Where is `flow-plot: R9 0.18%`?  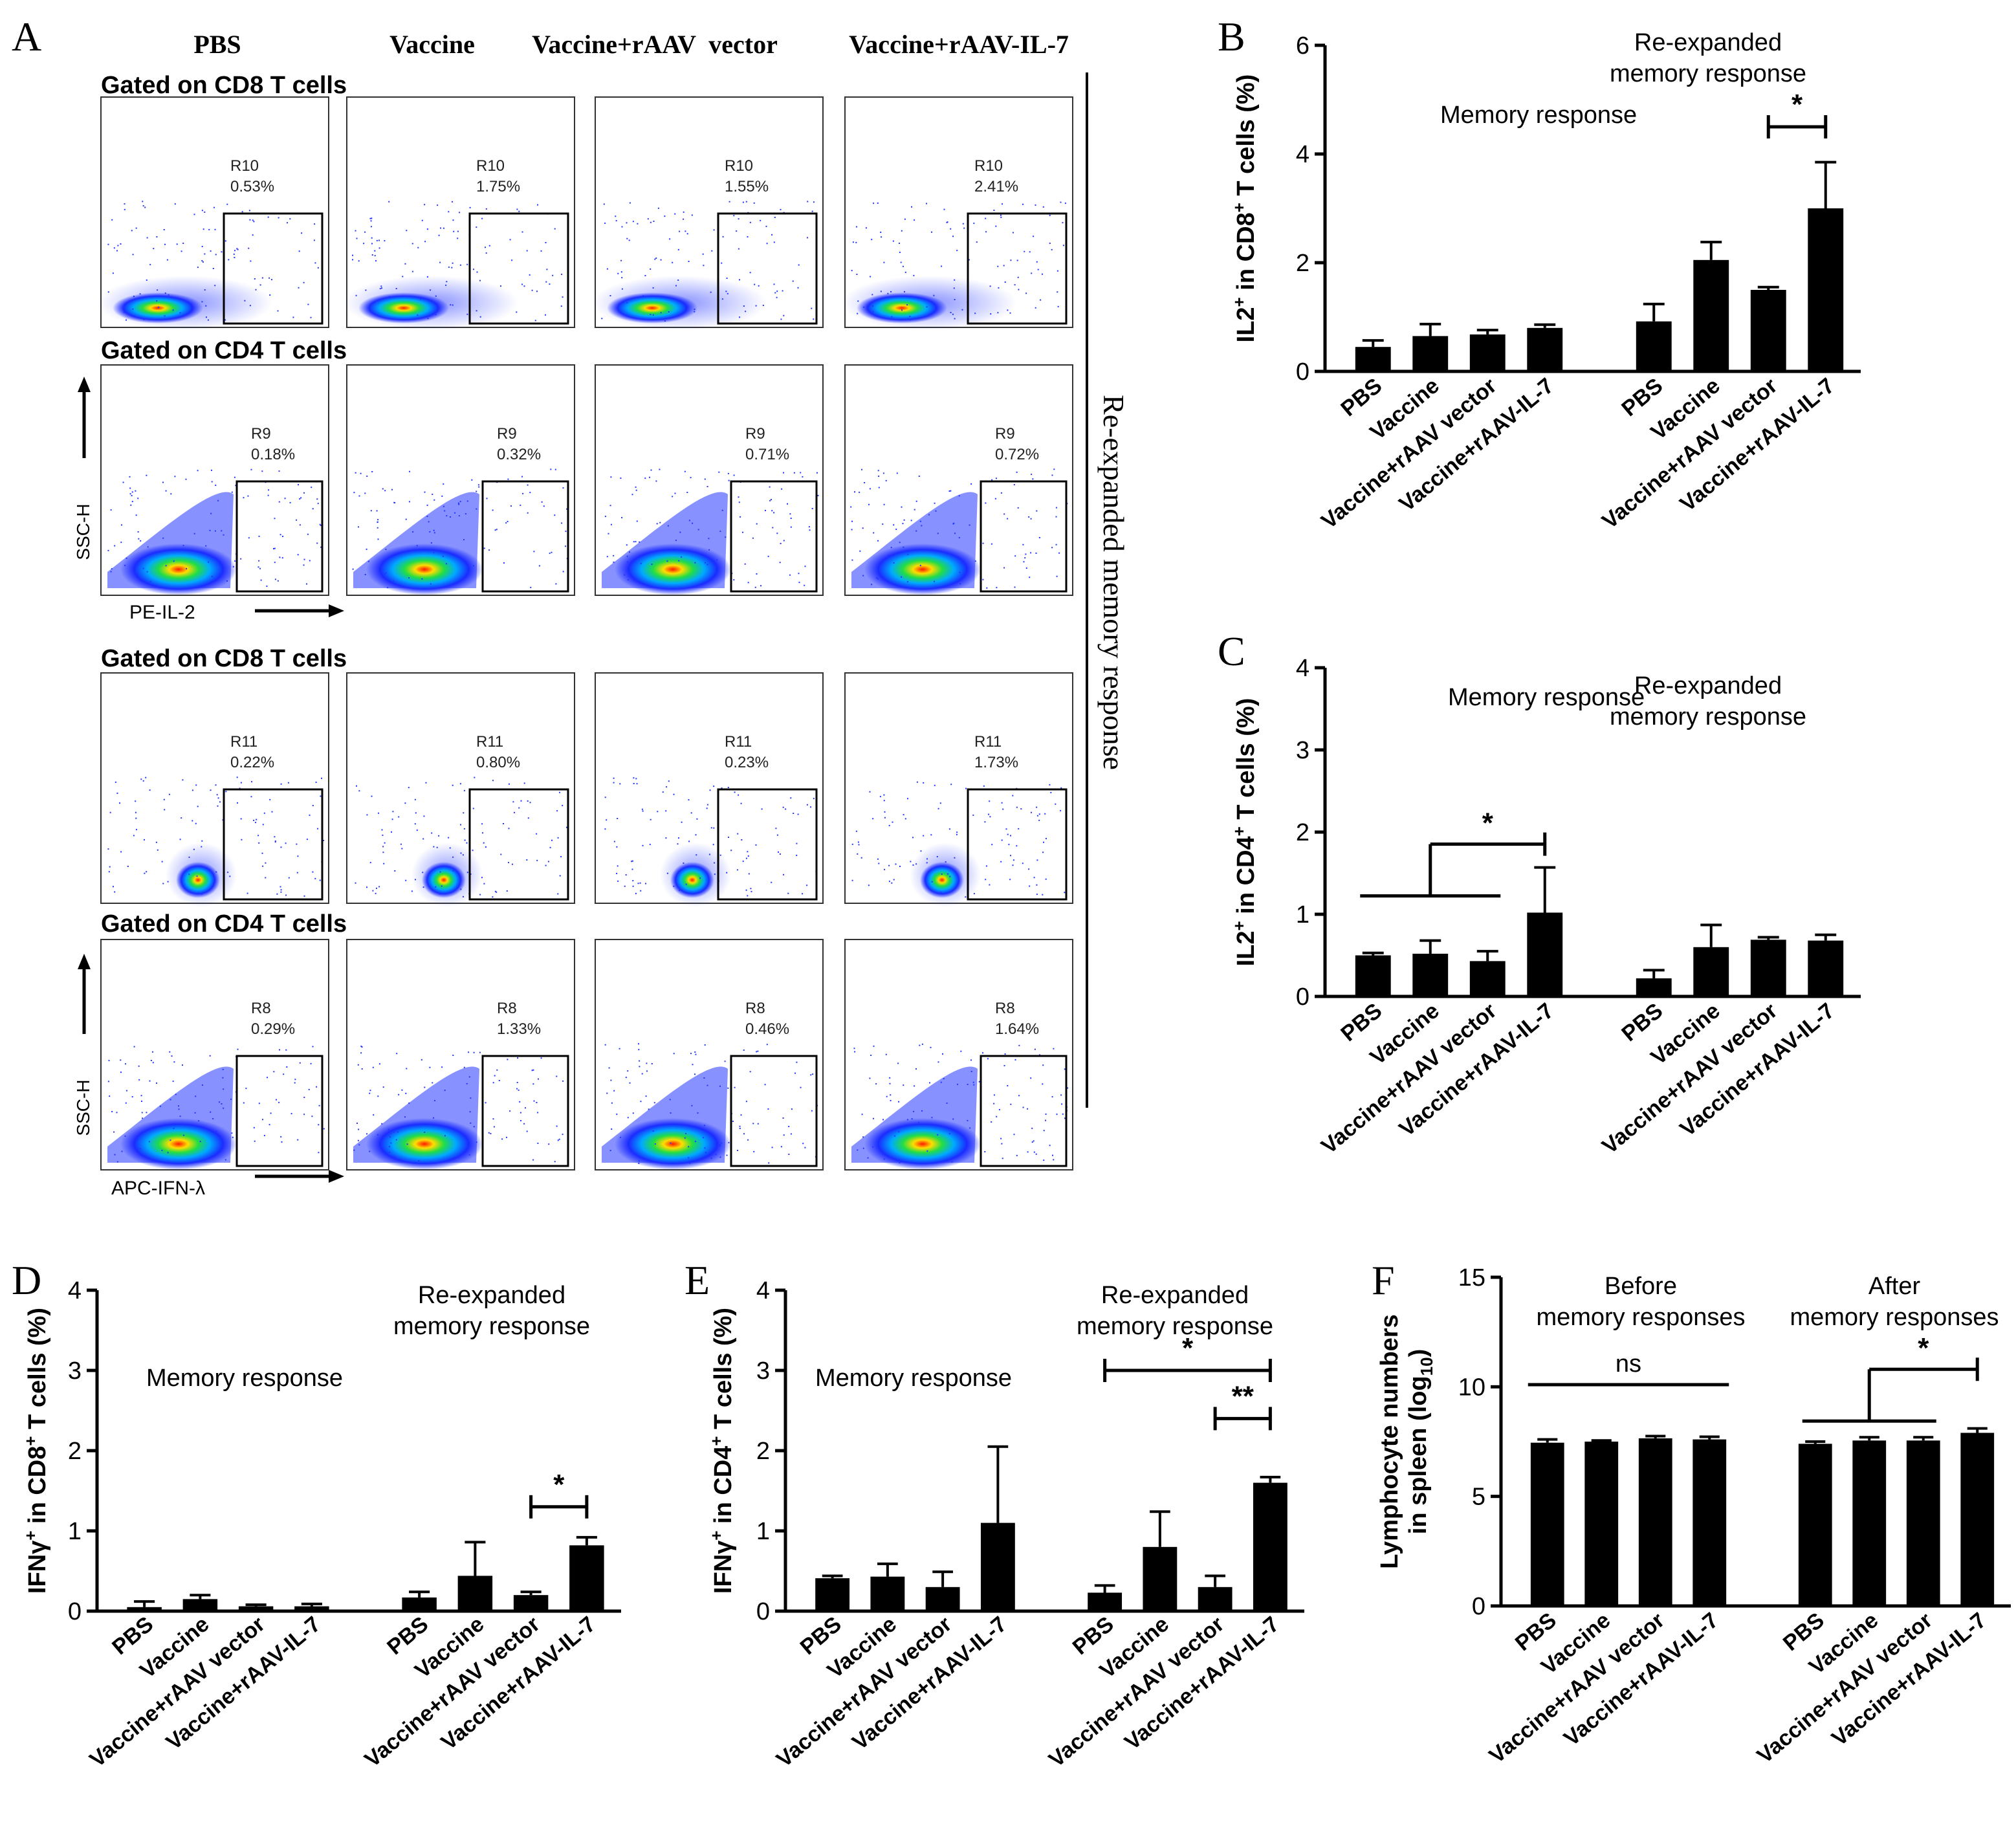
flow-plot: R9 0.18% is located at coordinates (214, 480).